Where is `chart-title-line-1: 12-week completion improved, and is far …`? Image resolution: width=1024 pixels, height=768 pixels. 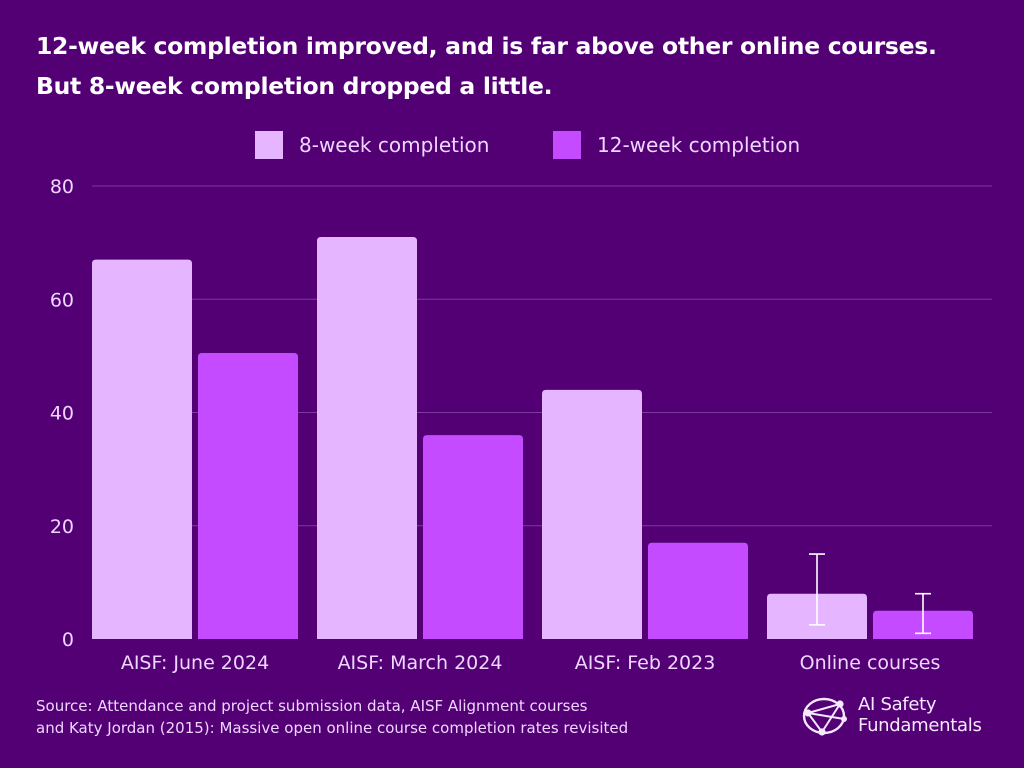 chart-title-line-1: 12-week completion improved, and is far … is located at coordinates (486, 46).